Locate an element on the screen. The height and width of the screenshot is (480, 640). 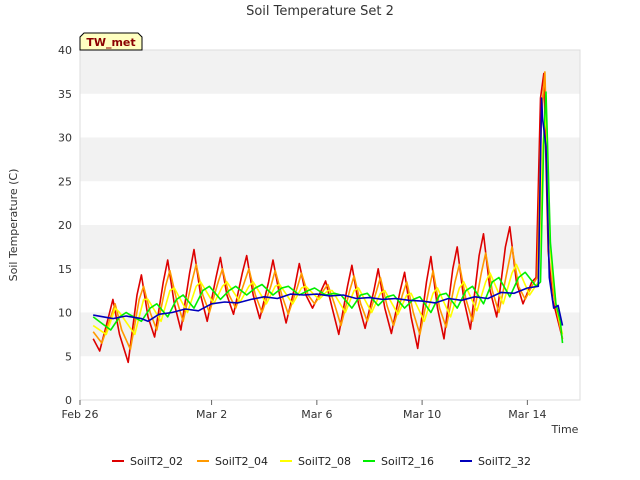
x-tick-label: Mar 10 is located at coordinates (422, 414).